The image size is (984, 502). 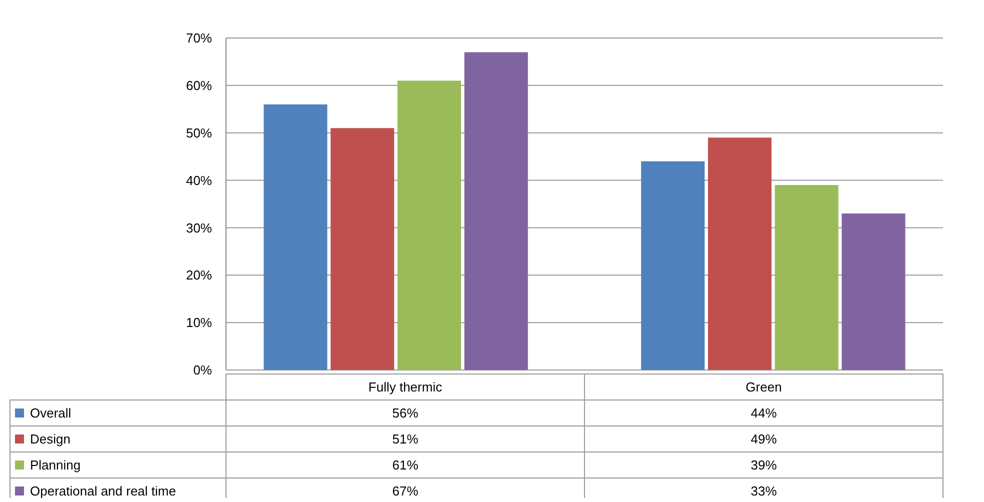 What do you see at coordinates (199, 38) in the screenshot?
I see `y-tick-label: 70%` at bounding box center [199, 38].